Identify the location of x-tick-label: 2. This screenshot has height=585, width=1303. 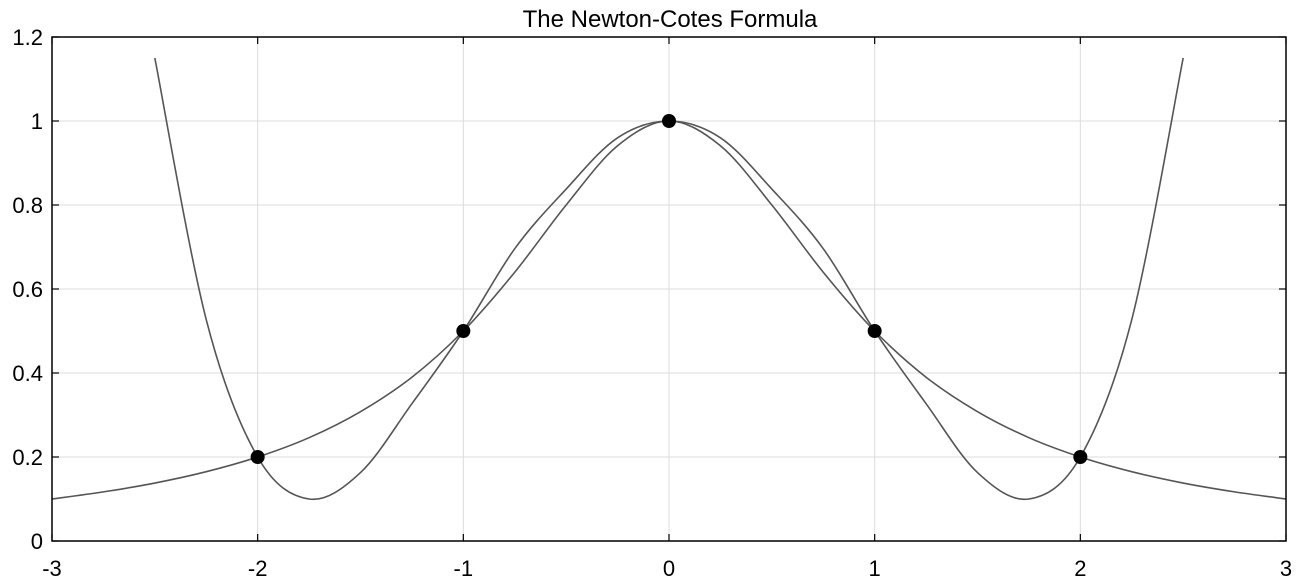
(1080, 568).